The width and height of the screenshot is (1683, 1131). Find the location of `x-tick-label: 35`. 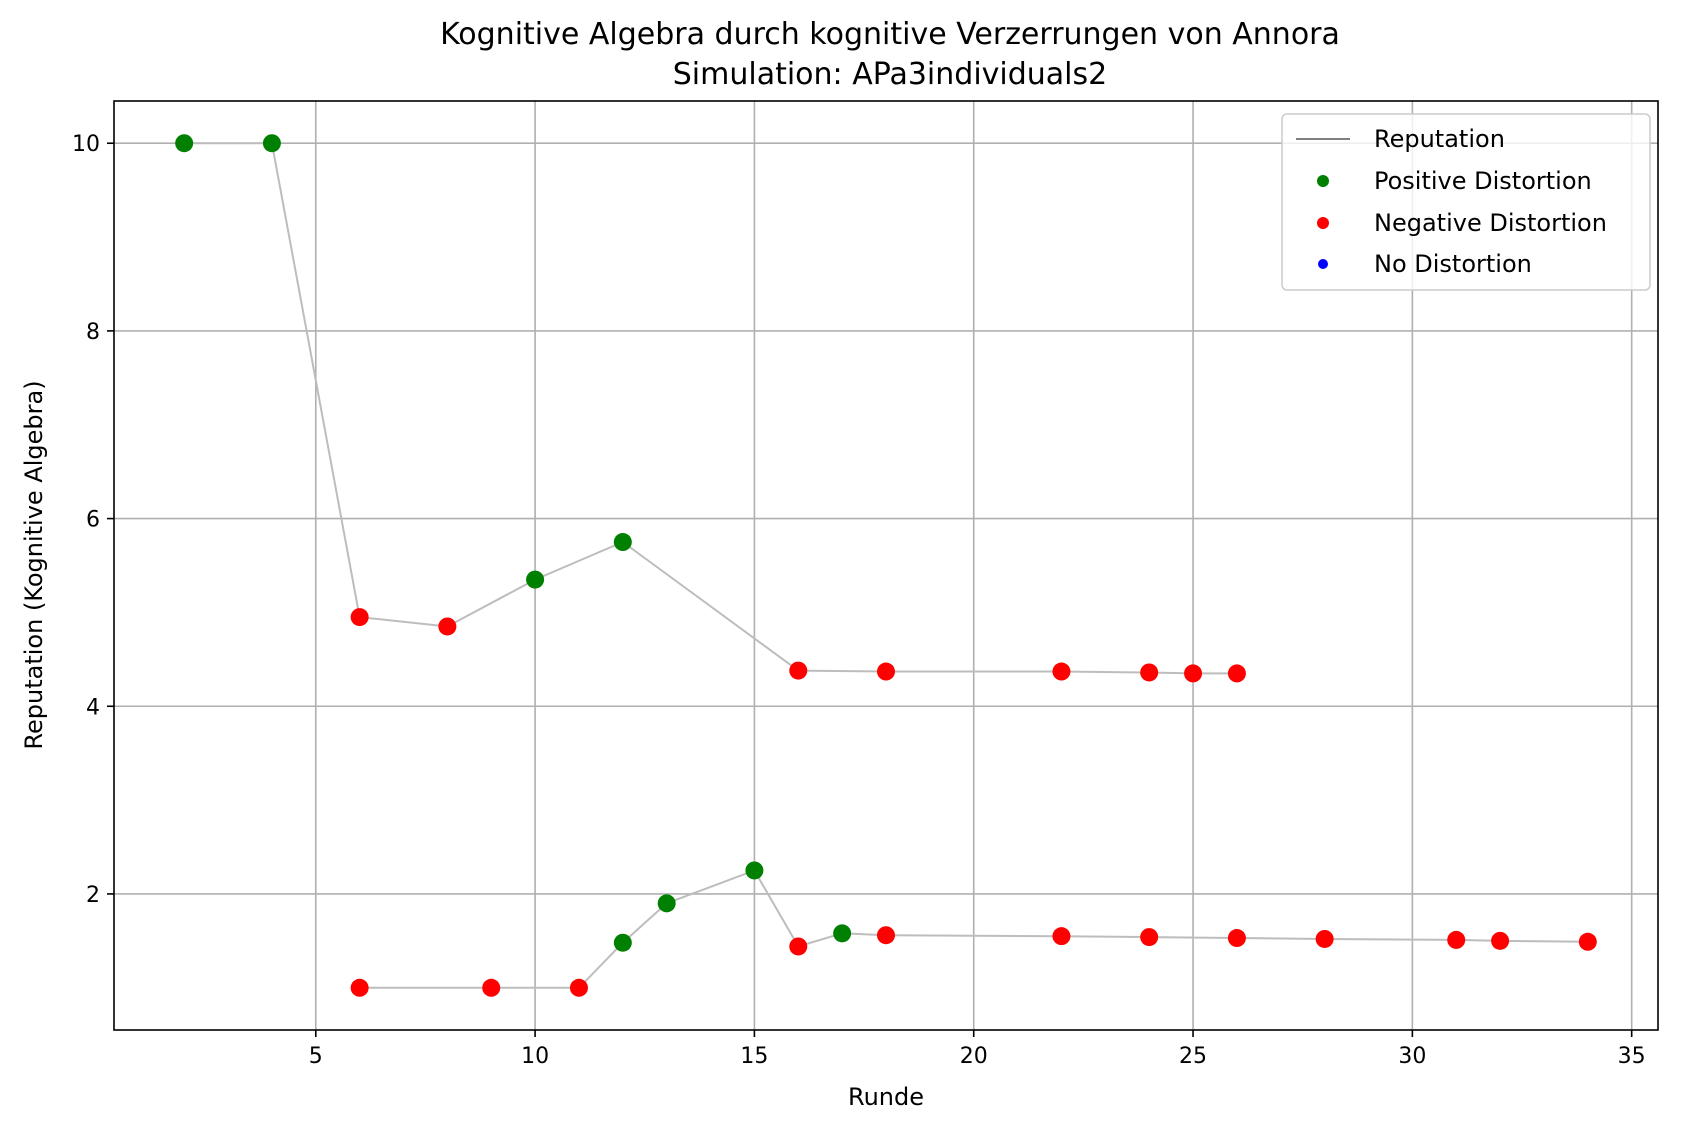

x-tick-label: 35 is located at coordinates (1632, 1056).